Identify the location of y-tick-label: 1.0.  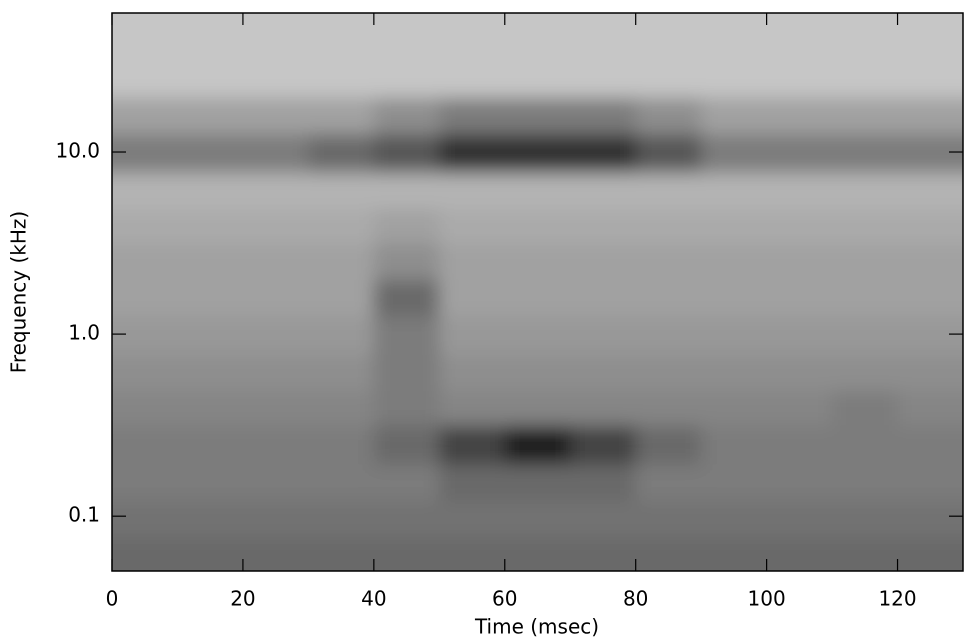
(84, 333).